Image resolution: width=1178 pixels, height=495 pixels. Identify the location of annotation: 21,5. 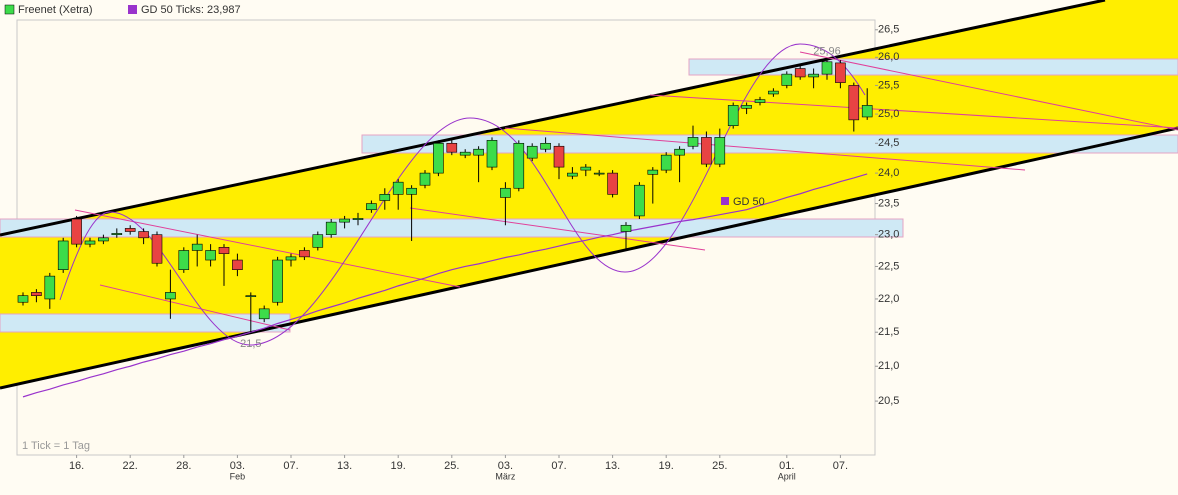
(250, 344).